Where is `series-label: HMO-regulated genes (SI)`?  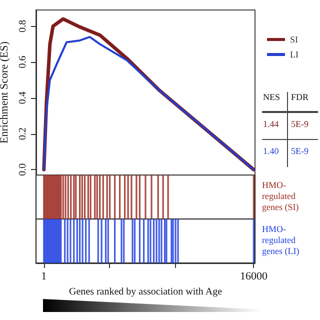 series-label: HMO-regulated genes (SI) is located at coordinates (281, 196).